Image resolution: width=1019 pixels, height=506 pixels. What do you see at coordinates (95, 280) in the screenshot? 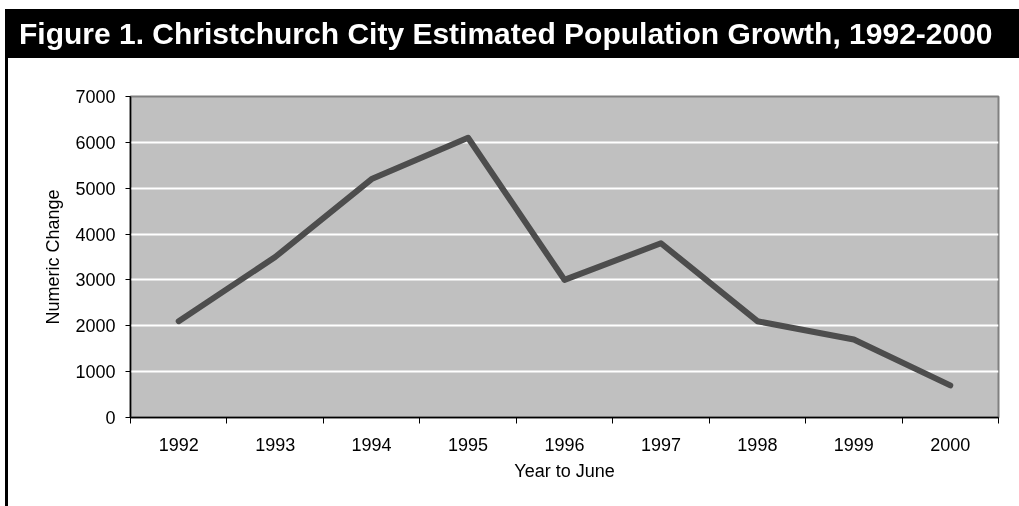
I see `y-tick-label: 3000` at bounding box center [95, 280].